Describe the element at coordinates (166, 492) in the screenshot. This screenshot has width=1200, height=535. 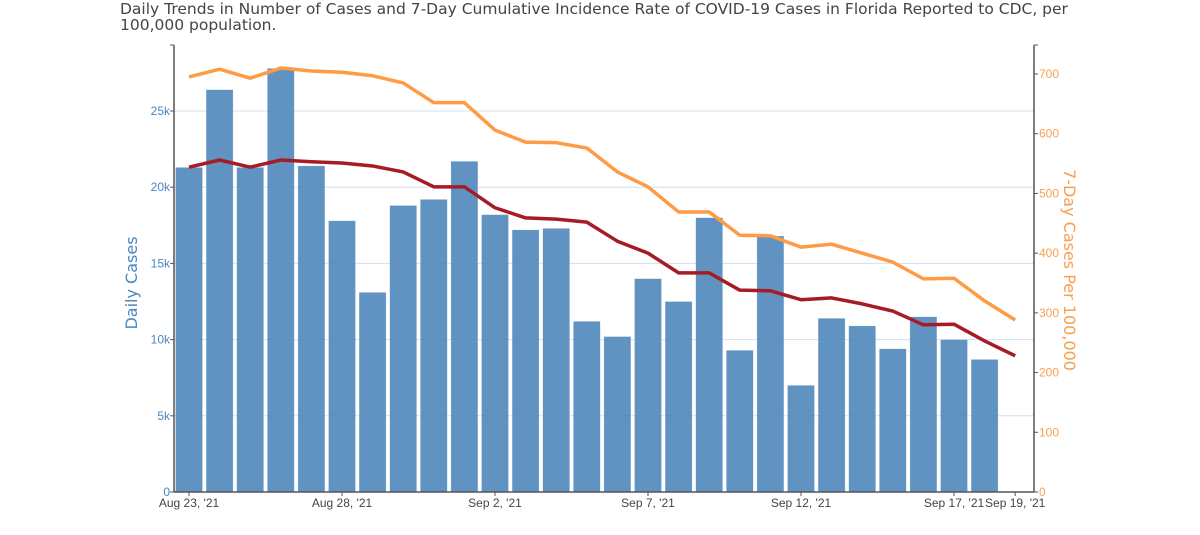
I see `y-tick-label: 0` at that location.